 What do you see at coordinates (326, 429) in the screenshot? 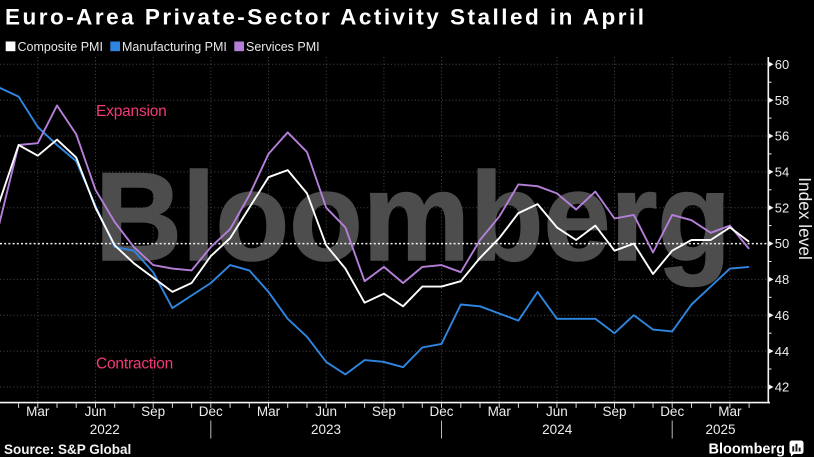
I see `svg-text: 2023` at bounding box center [326, 429].